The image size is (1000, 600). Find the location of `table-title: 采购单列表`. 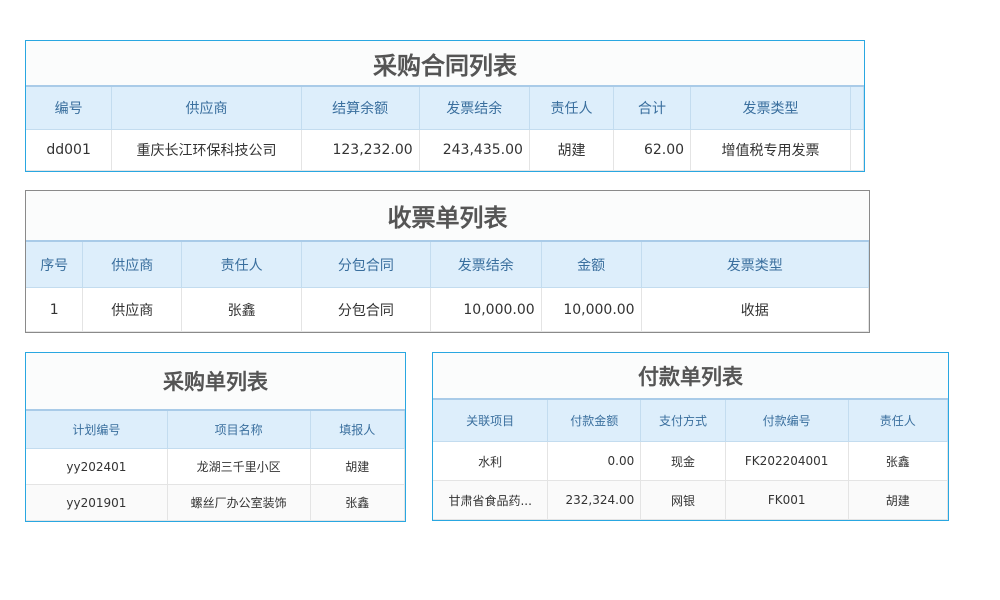

table-title: 采购单列表 is located at coordinates (215, 382).